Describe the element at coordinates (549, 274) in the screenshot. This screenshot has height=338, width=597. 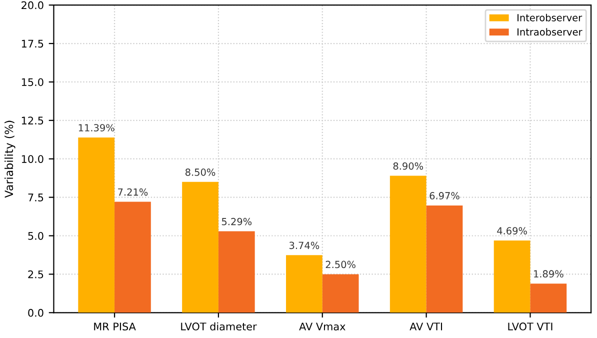
I see `data-label: 1.89%` at that location.